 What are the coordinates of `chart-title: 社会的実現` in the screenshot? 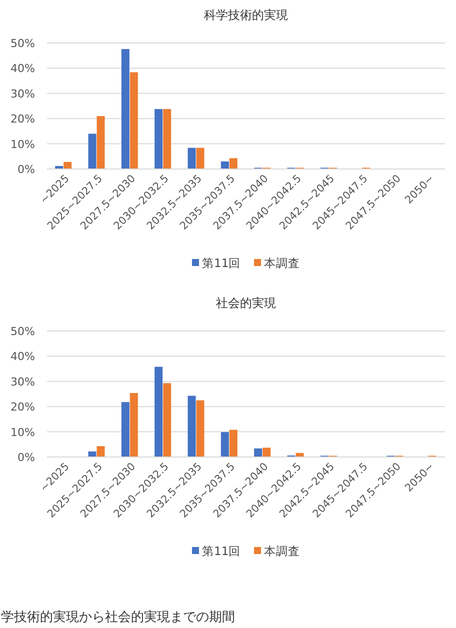 It's located at (246, 303).